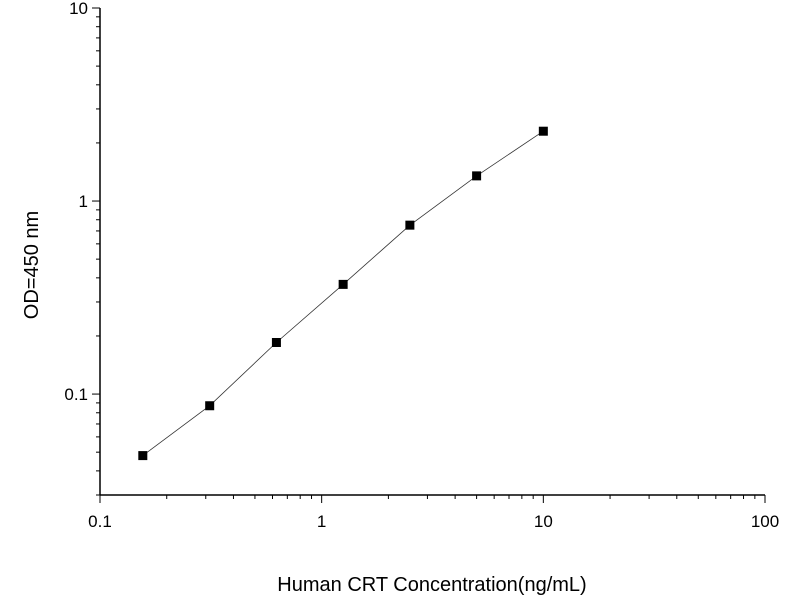  What do you see at coordinates (76, 394) in the screenshot?
I see `y-tick-label: 0.1` at bounding box center [76, 394].